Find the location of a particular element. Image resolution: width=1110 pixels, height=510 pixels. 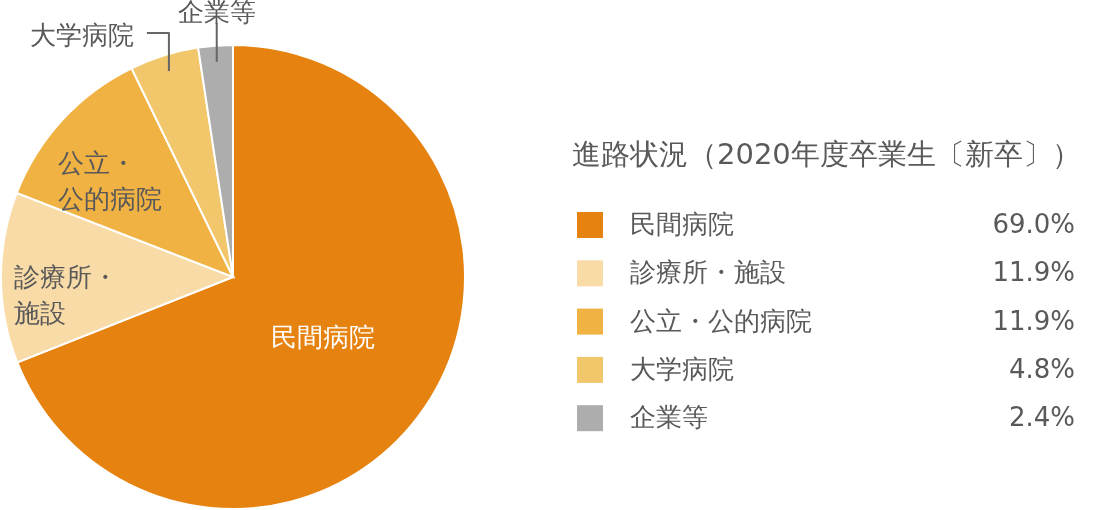

slice-label: 民間病院 is located at coordinates (323, 337).